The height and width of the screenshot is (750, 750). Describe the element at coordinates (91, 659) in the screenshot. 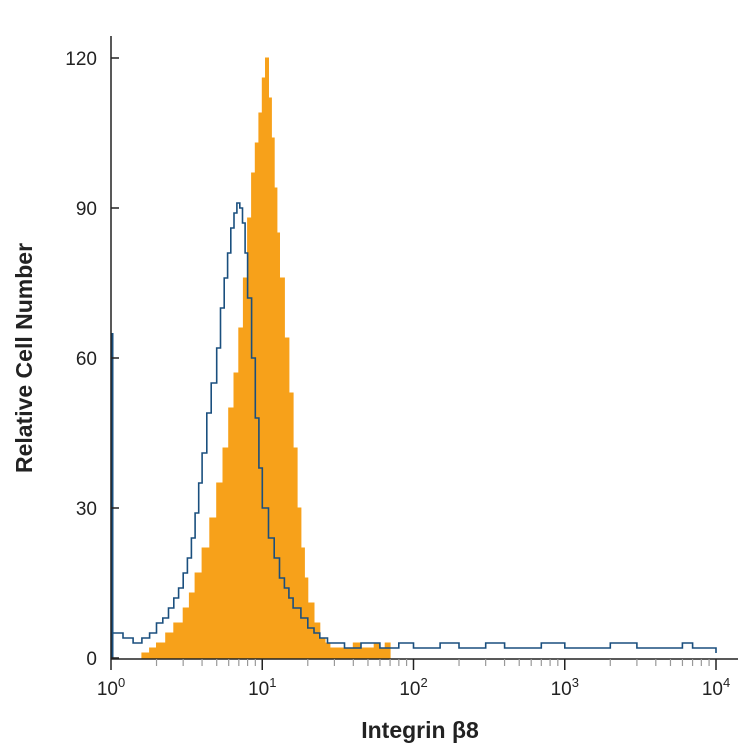

I see `y-tick-label: 0` at that location.